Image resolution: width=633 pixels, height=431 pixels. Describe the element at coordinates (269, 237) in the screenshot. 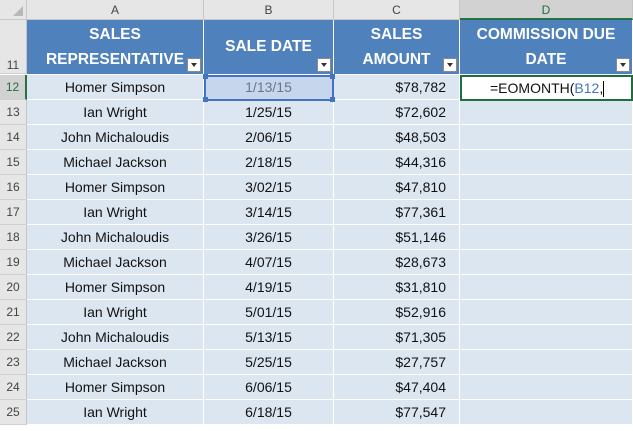

I see `cell-sale-date: 3/26/15` at that location.